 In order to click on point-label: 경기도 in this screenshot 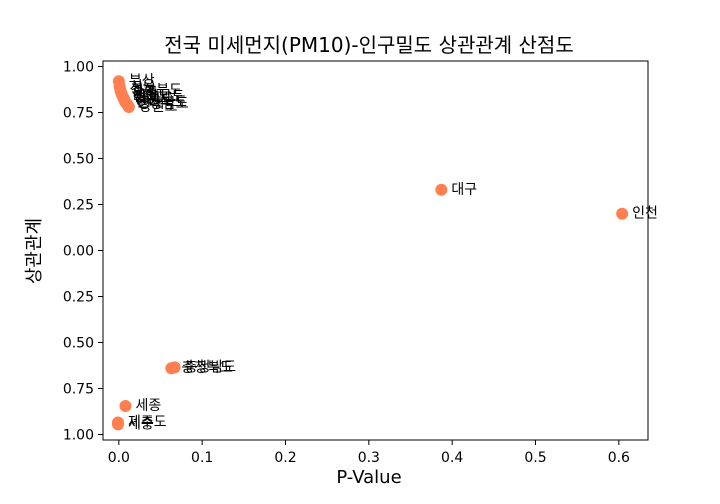, I will do `click(153, 99)`.